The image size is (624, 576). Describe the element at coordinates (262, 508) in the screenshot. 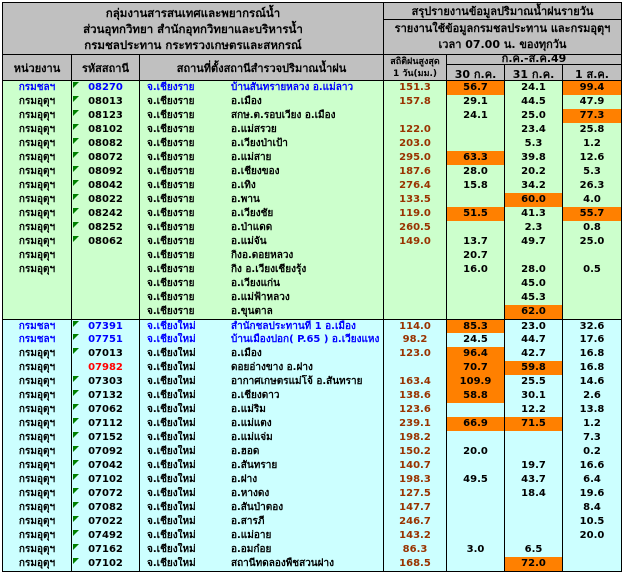

I see `cell-location: จ.เชียงใหม่ อ.สันป่าตอง` at that location.